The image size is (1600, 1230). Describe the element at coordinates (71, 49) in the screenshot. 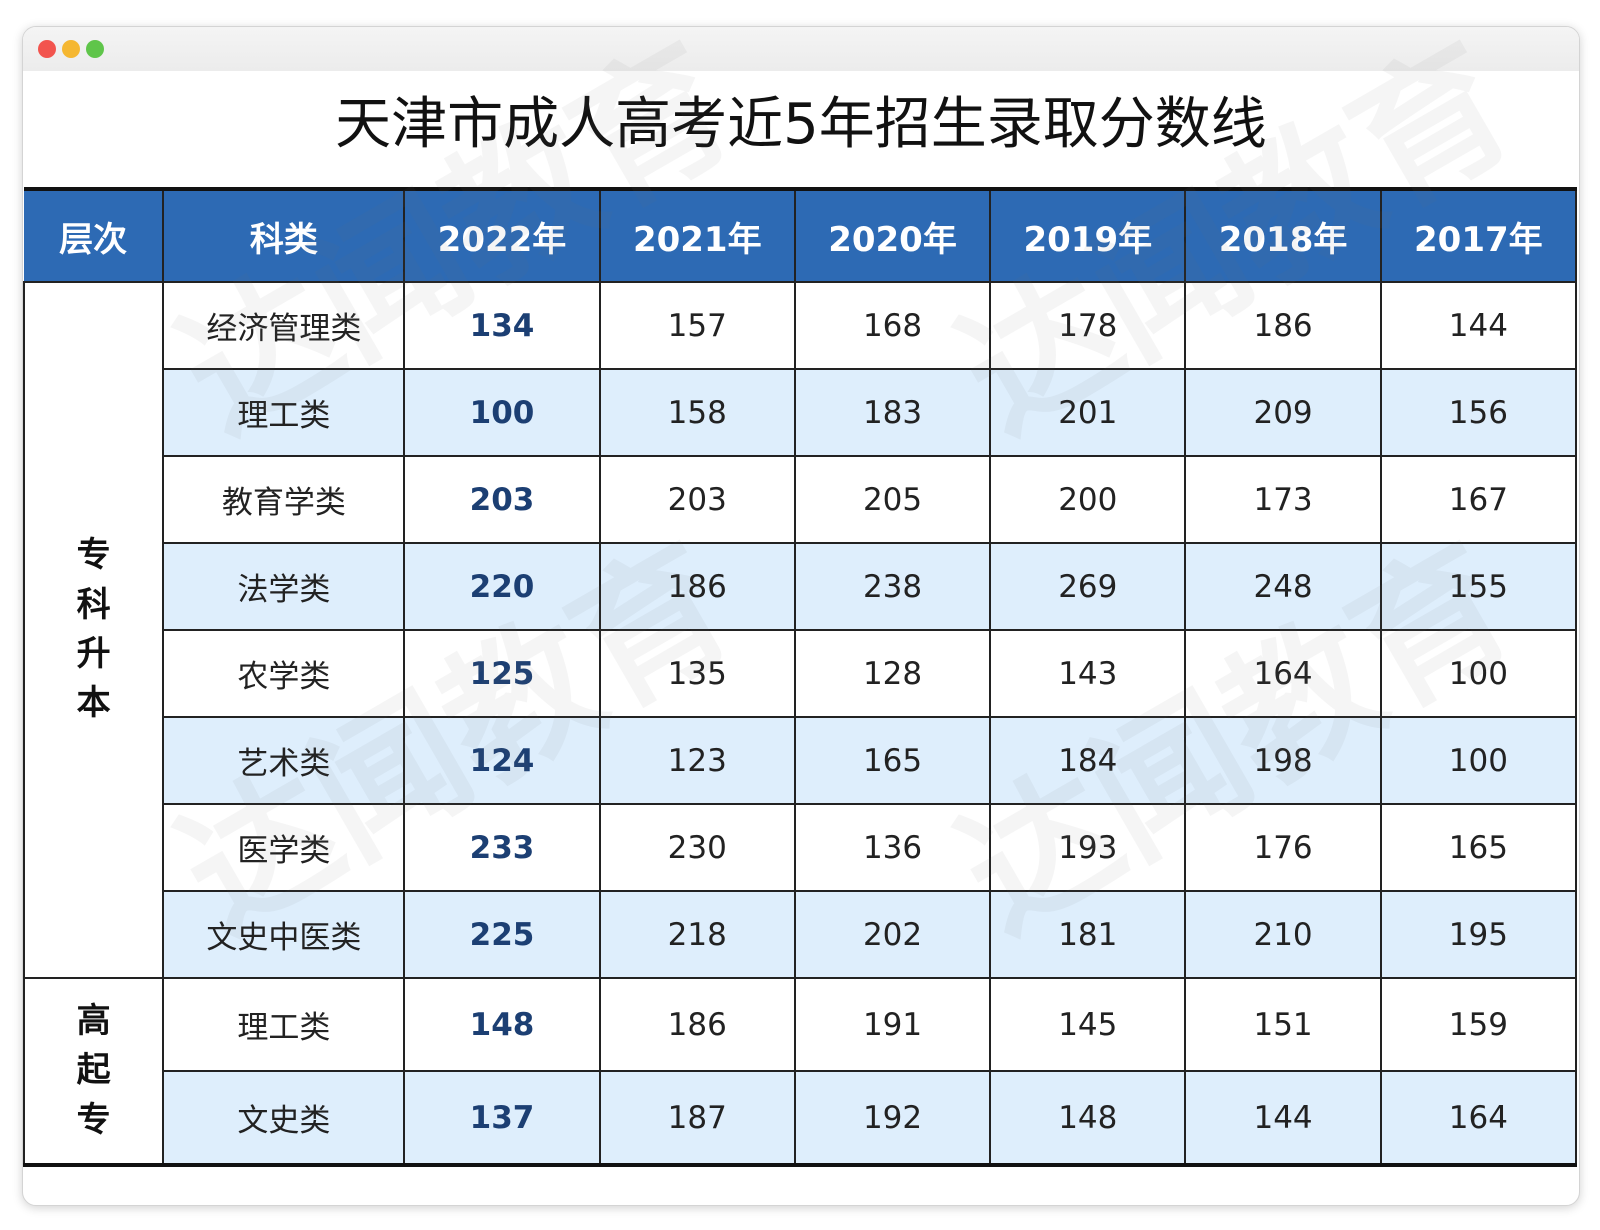

I see `minimize-window-button` at that location.